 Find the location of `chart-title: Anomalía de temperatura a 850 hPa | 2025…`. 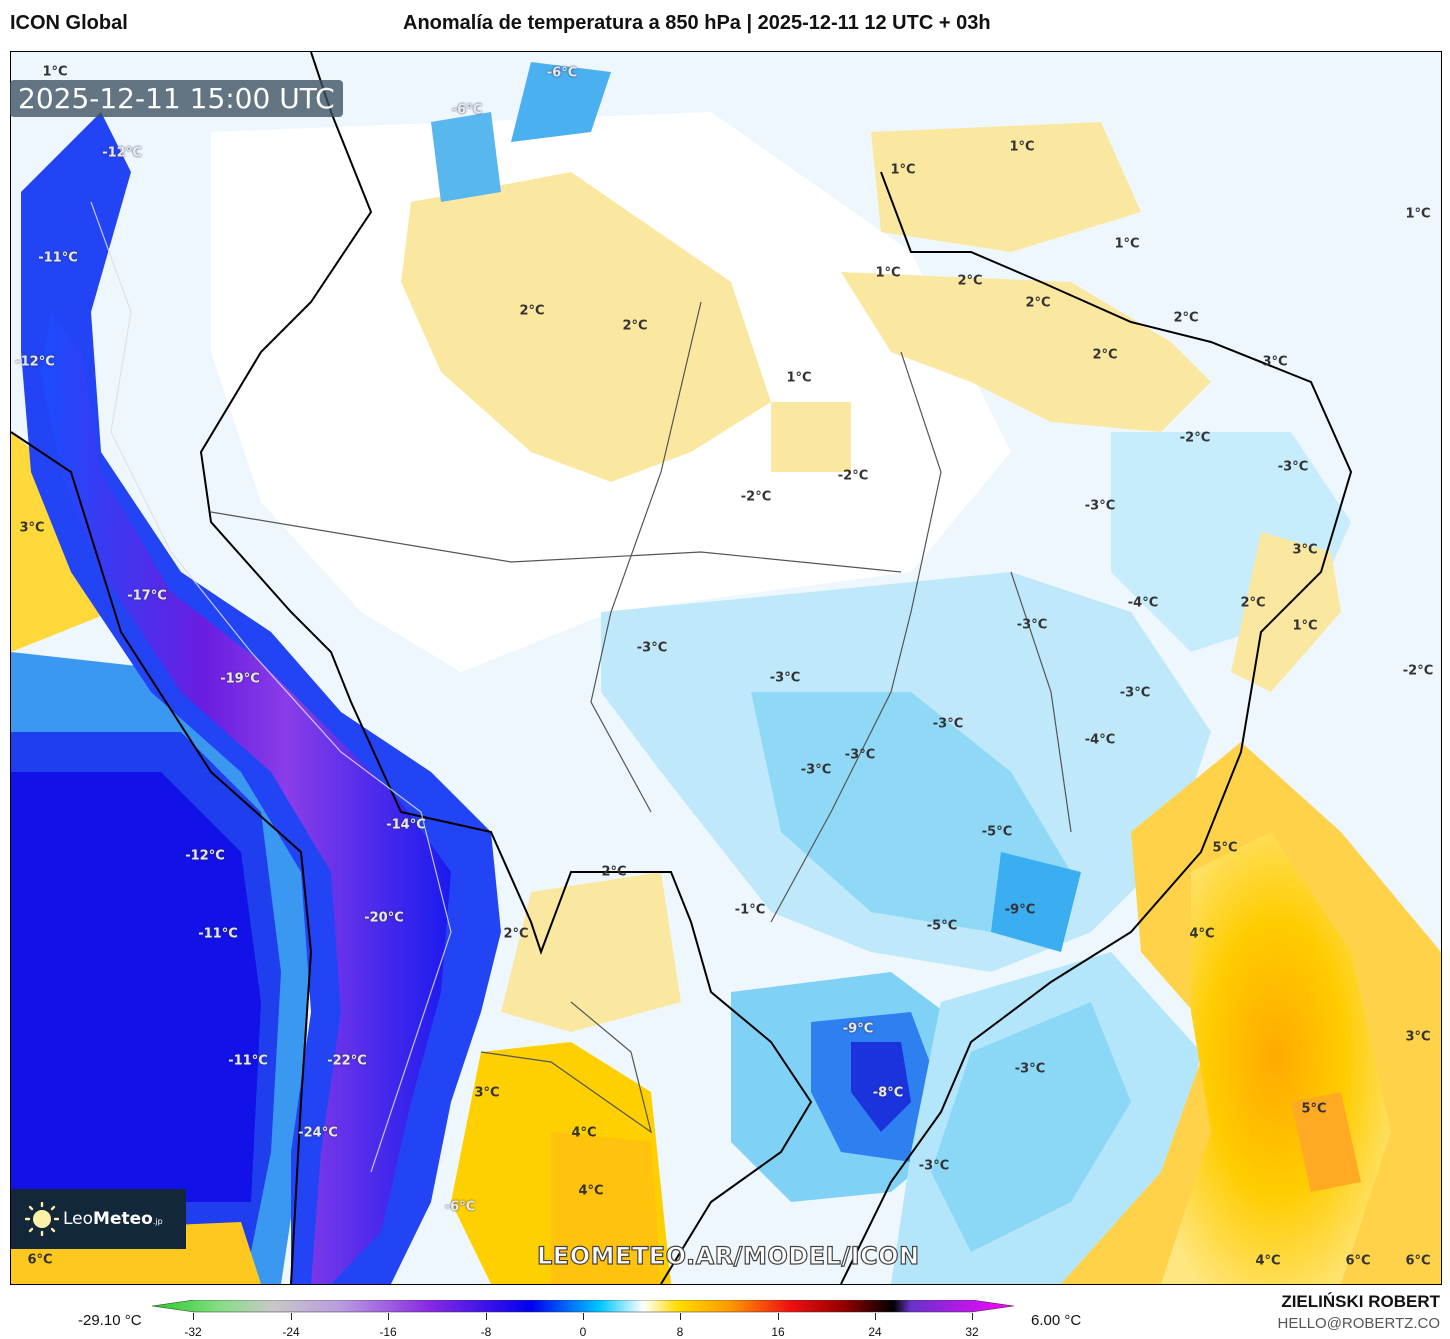

chart-title: Anomalía de temperatura a 850 hPa | 2025… is located at coordinates (697, 23).